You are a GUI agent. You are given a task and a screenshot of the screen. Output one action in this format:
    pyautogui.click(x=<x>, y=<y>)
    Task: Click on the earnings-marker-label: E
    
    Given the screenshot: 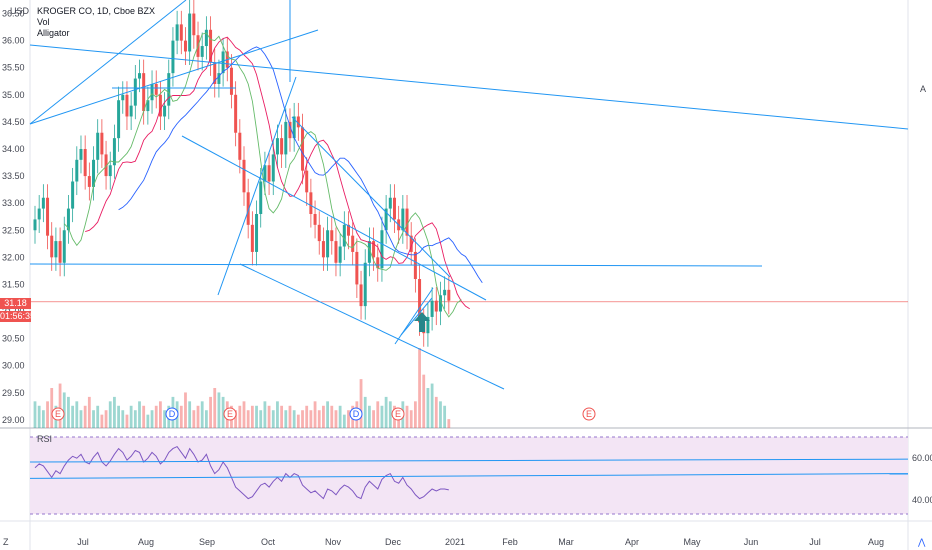 What is the action you would take?
    pyautogui.click(x=398, y=414)
    